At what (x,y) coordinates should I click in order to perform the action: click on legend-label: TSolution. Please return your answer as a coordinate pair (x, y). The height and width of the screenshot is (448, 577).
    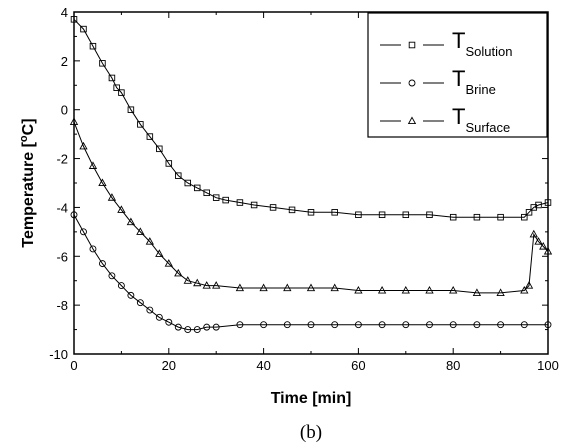
    Looking at the image, I should click on (482, 43).